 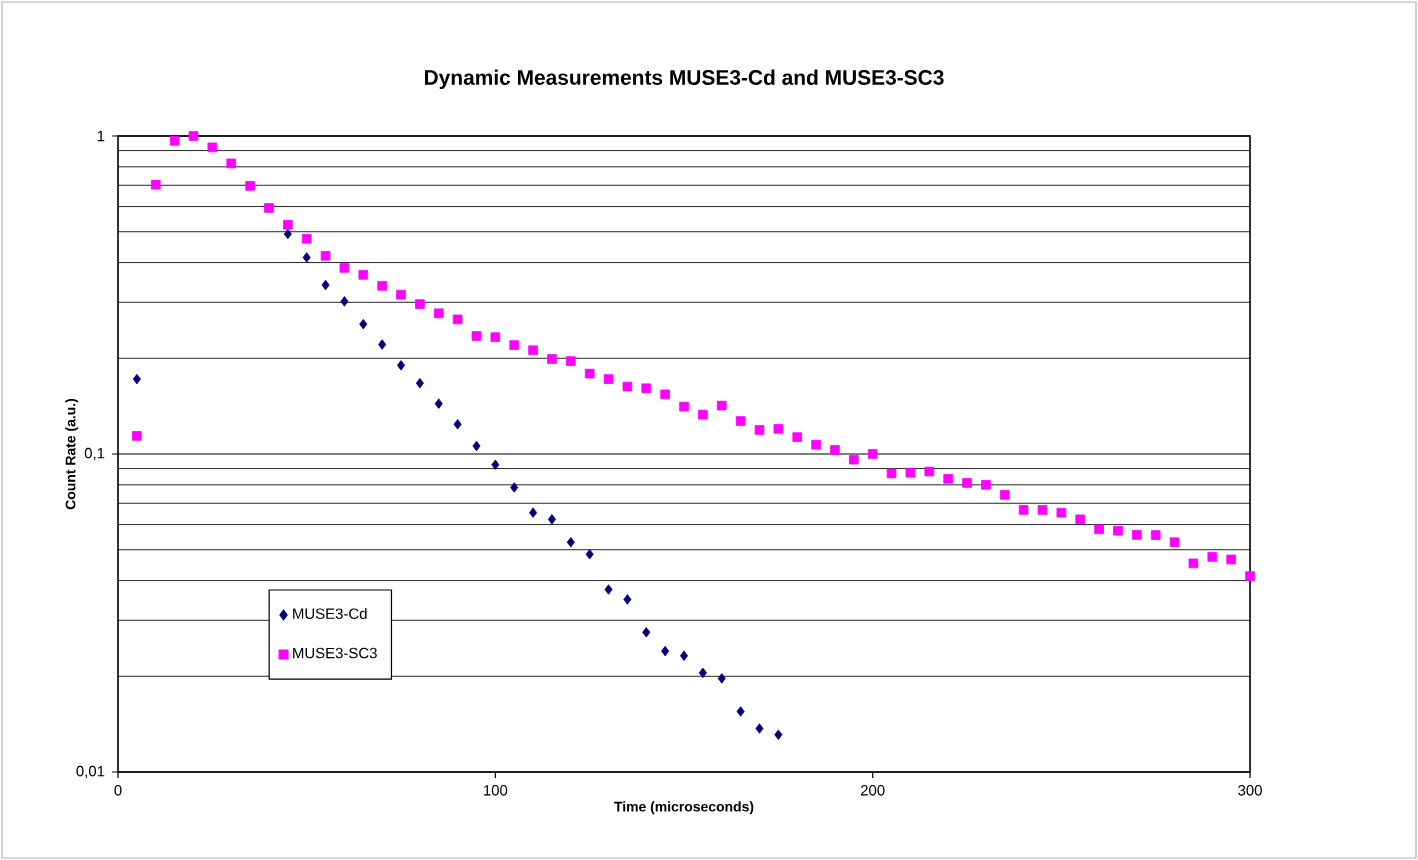 What do you see at coordinates (684, 79) in the screenshot?
I see `chart-title: Dynamic Measurements MUSE3-Cd and MUSE3-SC3` at bounding box center [684, 79].